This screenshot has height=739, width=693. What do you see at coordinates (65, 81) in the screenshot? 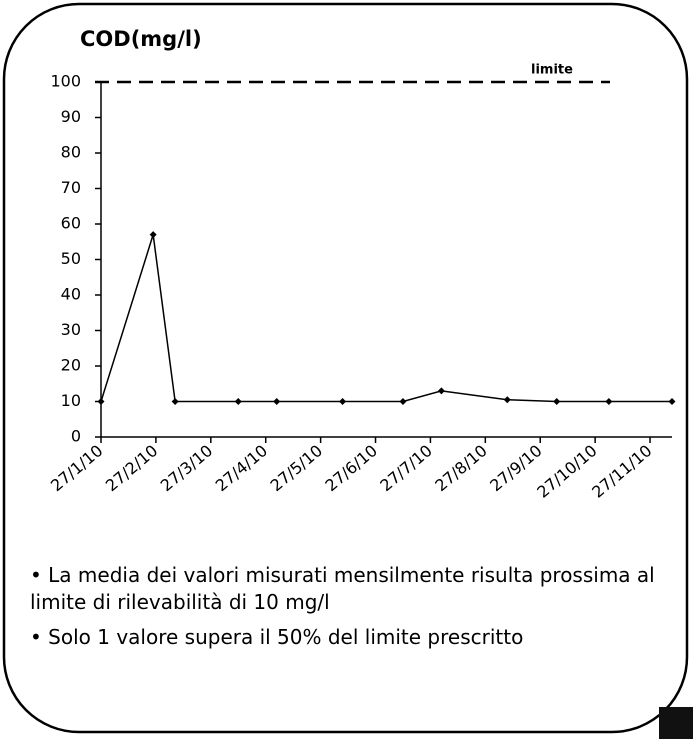
I see `y-tick-label: 100` at bounding box center [65, 81].